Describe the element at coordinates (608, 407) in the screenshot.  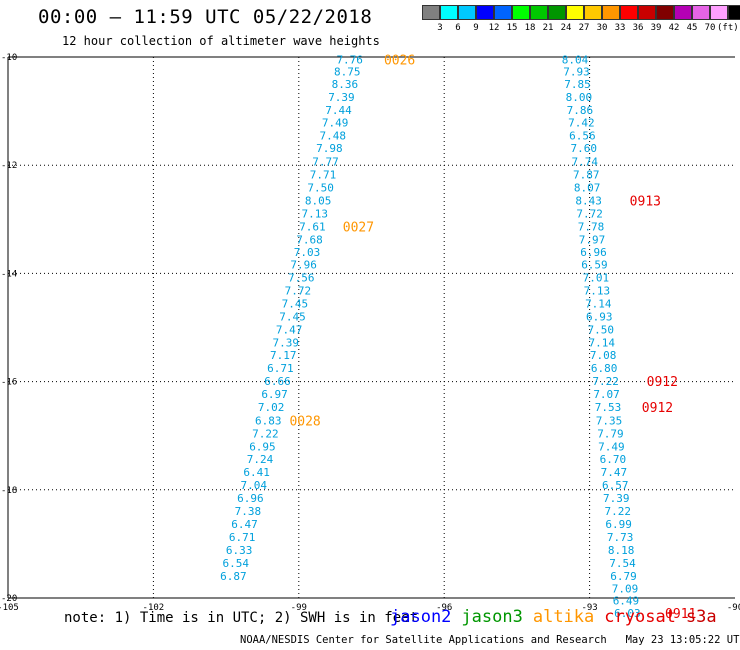
I see `swh-point-cryosat: 7.53` at that location.